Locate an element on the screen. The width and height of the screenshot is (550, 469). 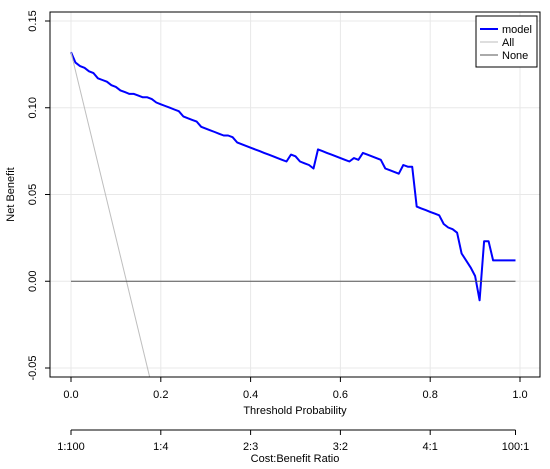
x-tick-label: 0.8 is located at coordinates (430, 395).